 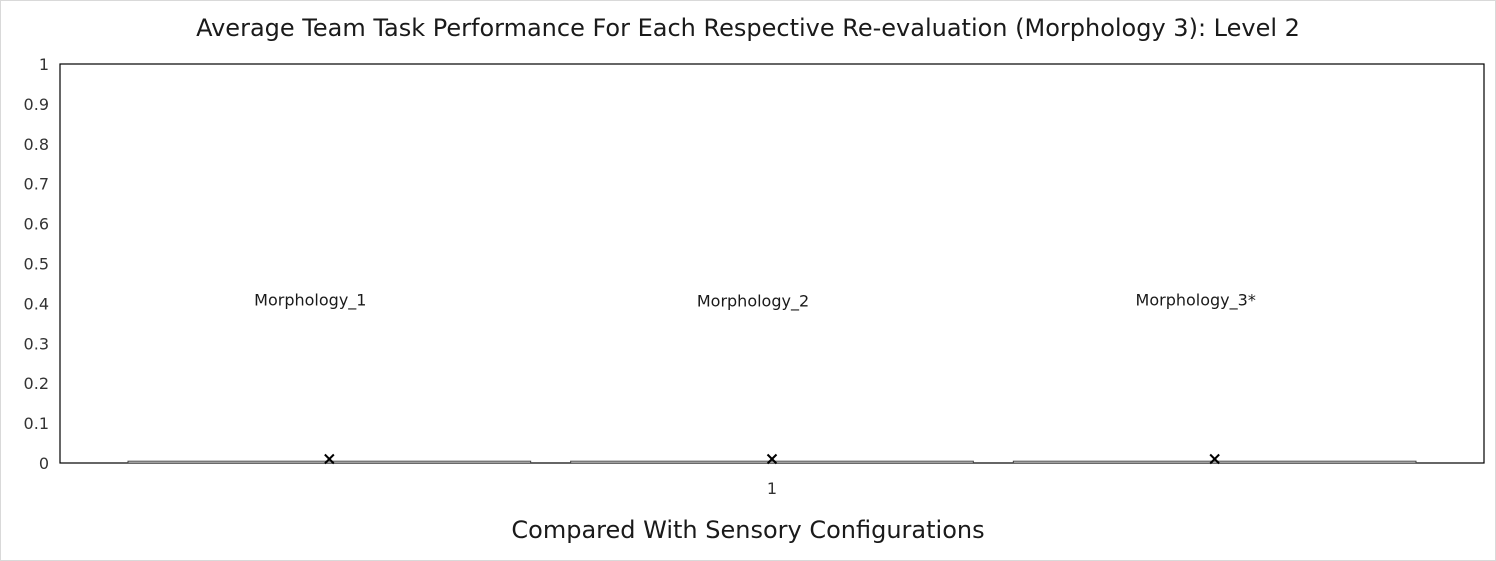 What do you see at coordinates (36, 423) in the screenshot?
I see `y-tick-label: 0.1` at bounding box center [36, 423].